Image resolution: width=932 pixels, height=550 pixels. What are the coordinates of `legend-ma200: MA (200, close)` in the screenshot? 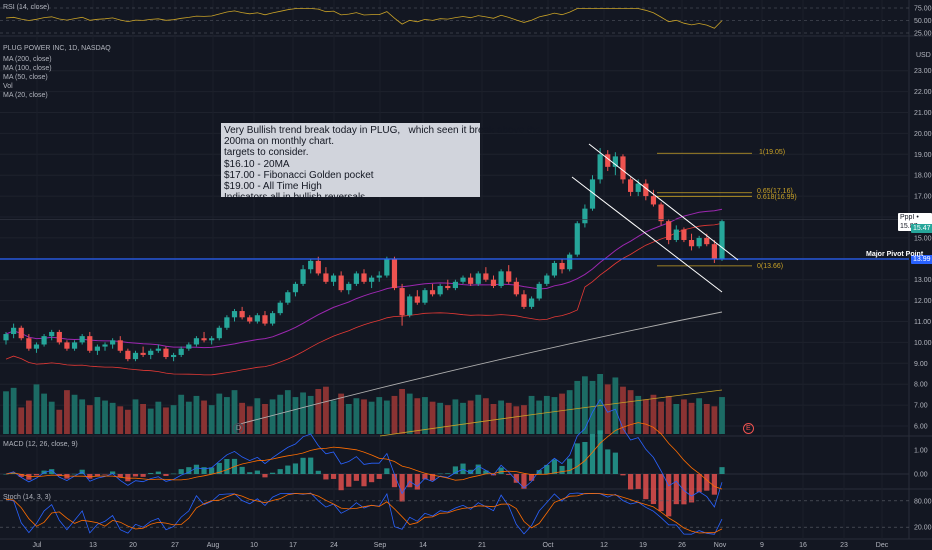 It's located at (27, 59).